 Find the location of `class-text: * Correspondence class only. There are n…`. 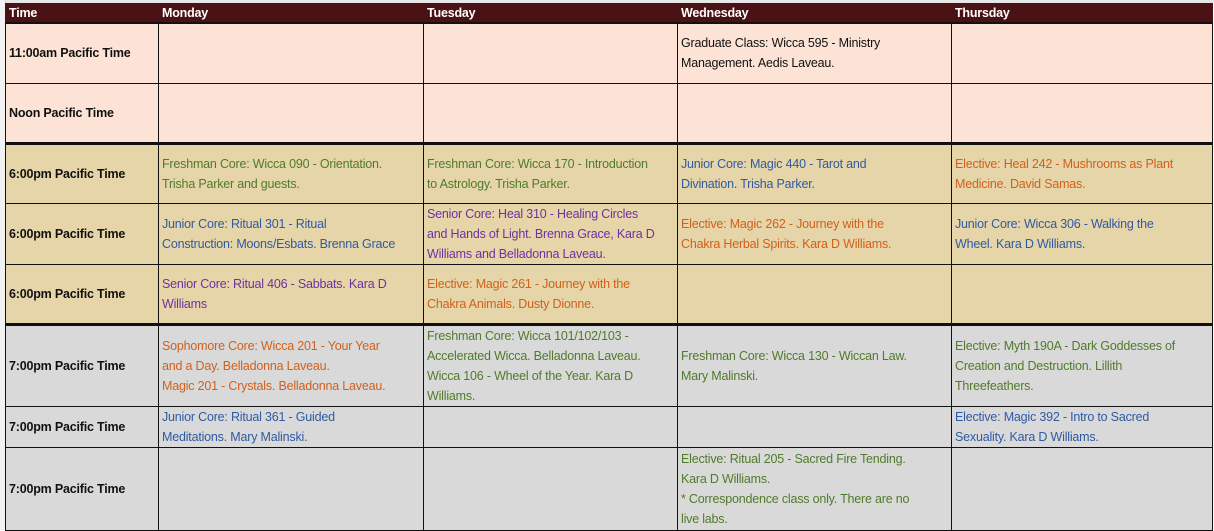

class-text: * Correspondence class only. There are n… is located at coordinates (795, 498).